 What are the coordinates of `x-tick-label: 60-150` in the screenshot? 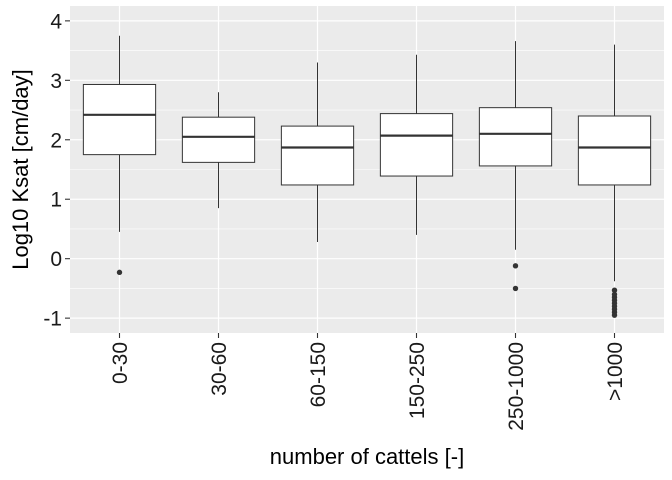 It's located at (318, 374).